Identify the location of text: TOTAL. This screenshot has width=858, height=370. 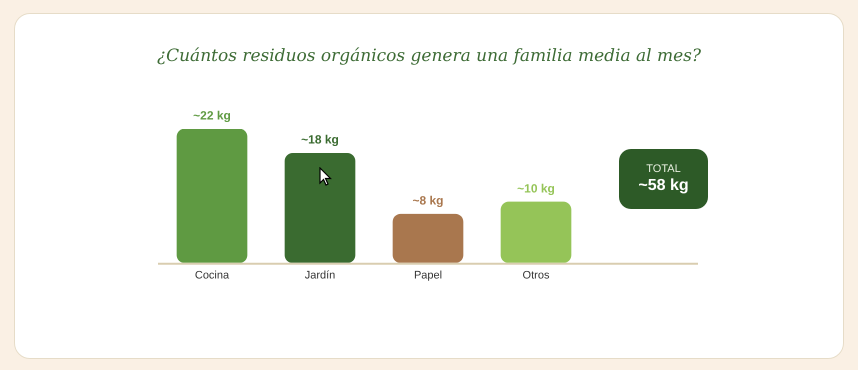
(663, 169).